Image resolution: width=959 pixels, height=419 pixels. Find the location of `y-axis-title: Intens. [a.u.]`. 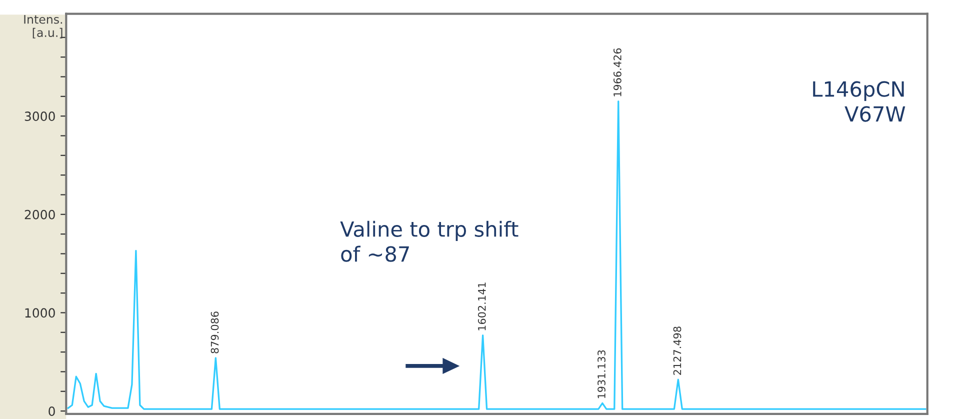

y-axis-title: Intens. [a.u.] is located at coordinates (43, 26).